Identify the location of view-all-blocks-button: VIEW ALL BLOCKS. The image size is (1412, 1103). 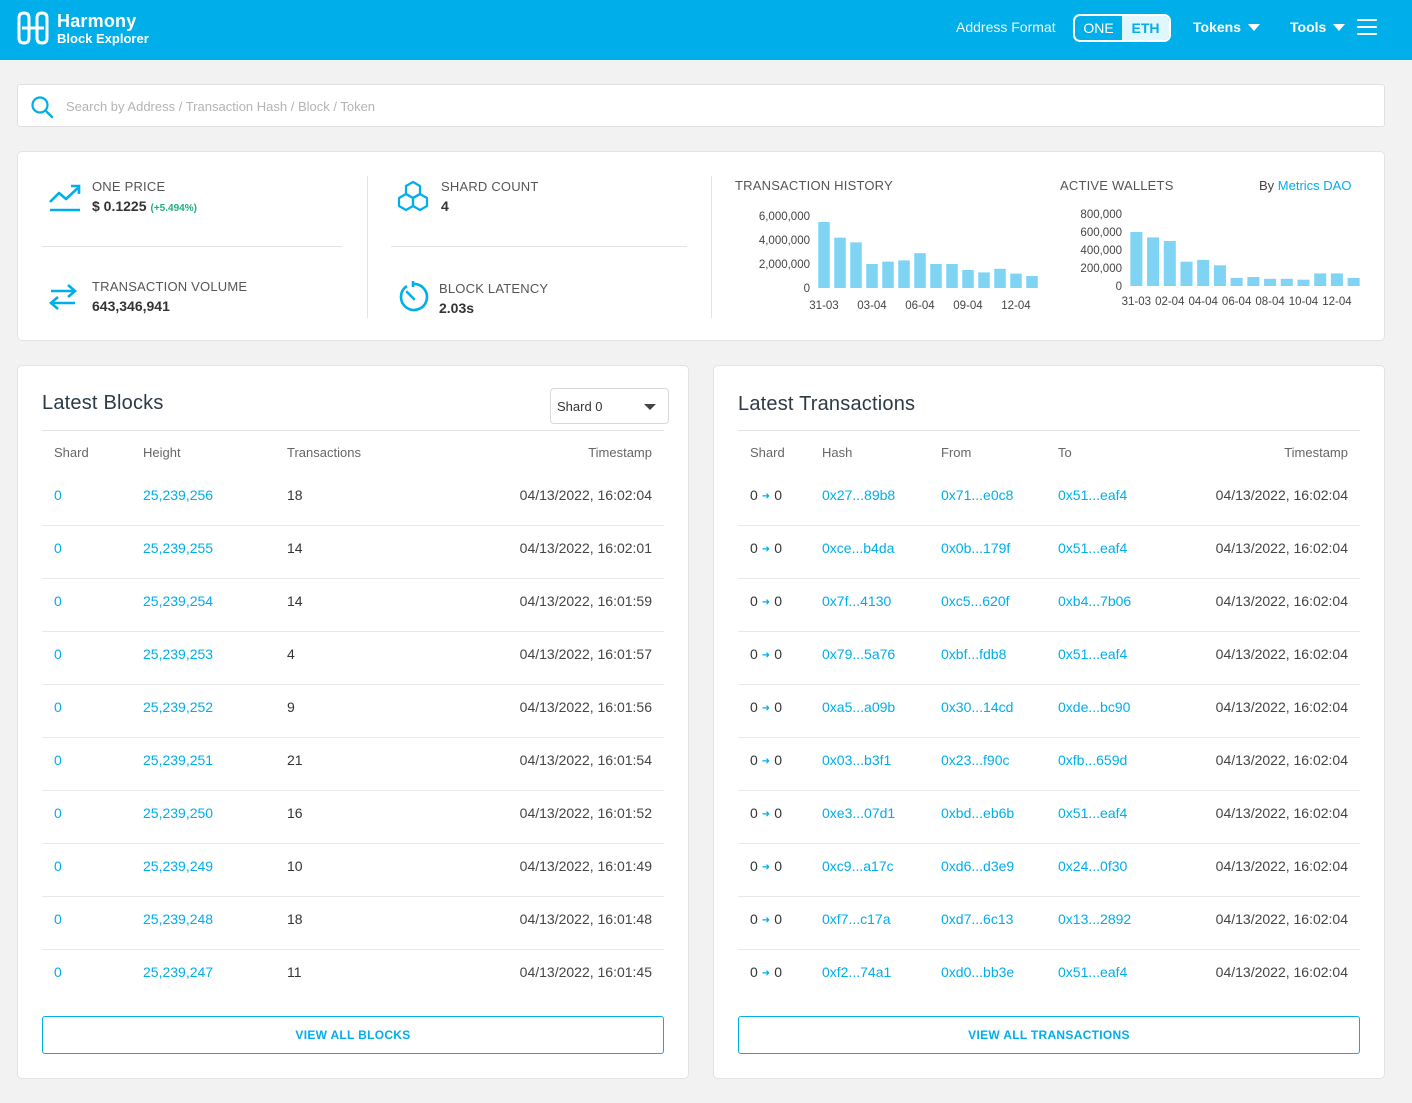
(353, 1035).